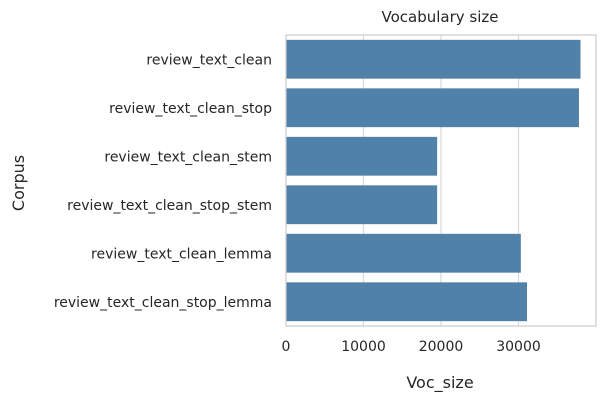 This screenshot has height=402, width=605. Describe the element at coordinates (439, 383) in the screenshot. I see `x-axis-title: Voc_size` at that location.